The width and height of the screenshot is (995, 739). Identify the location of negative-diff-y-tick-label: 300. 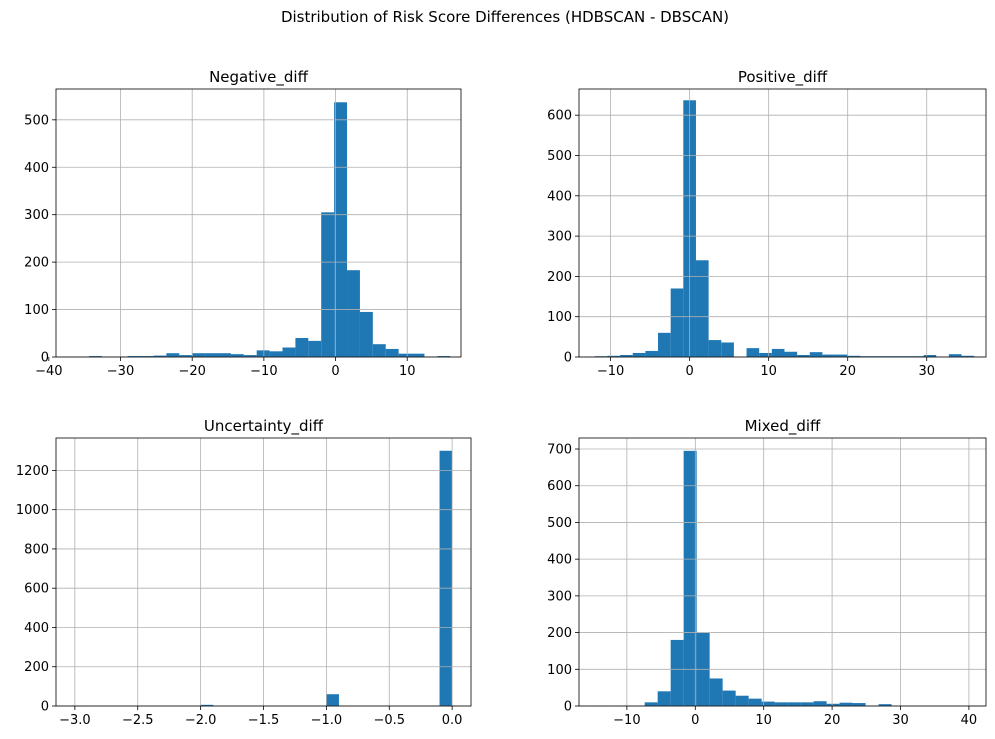
(36, 215).